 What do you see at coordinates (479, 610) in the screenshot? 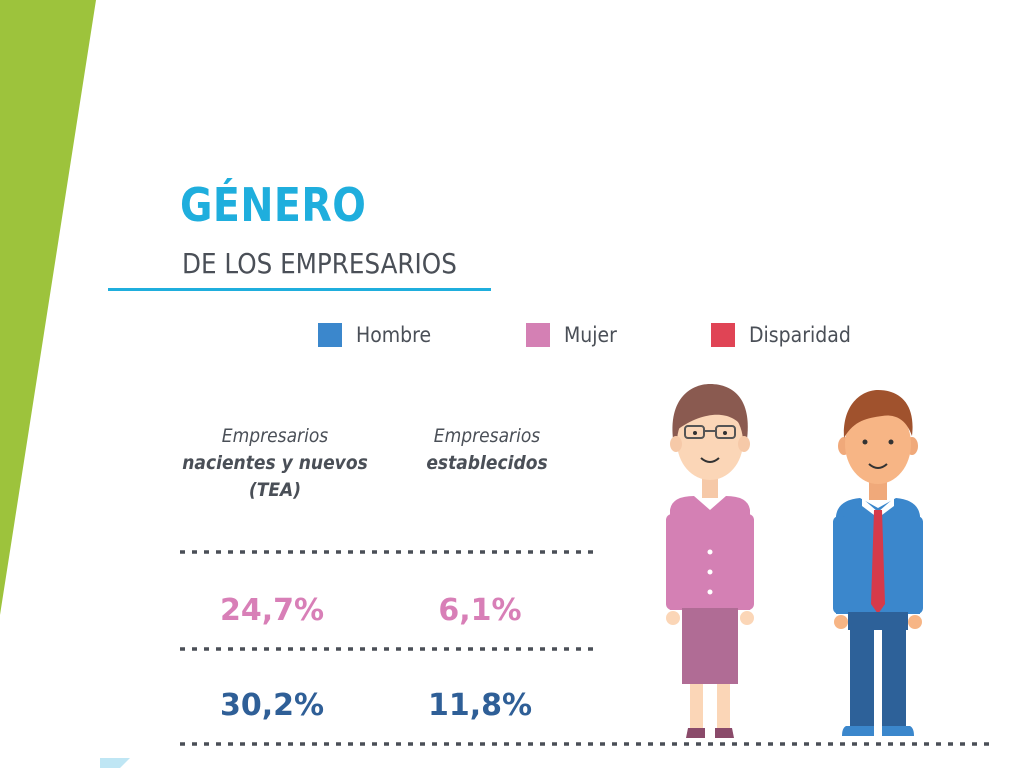
I see `value-mujer-col2: 6,1%` at bounding box center [479, 610].